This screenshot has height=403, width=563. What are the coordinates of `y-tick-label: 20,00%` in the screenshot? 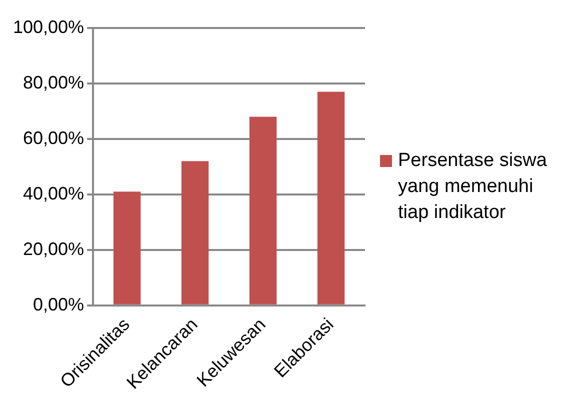 It's located at (53, 248).